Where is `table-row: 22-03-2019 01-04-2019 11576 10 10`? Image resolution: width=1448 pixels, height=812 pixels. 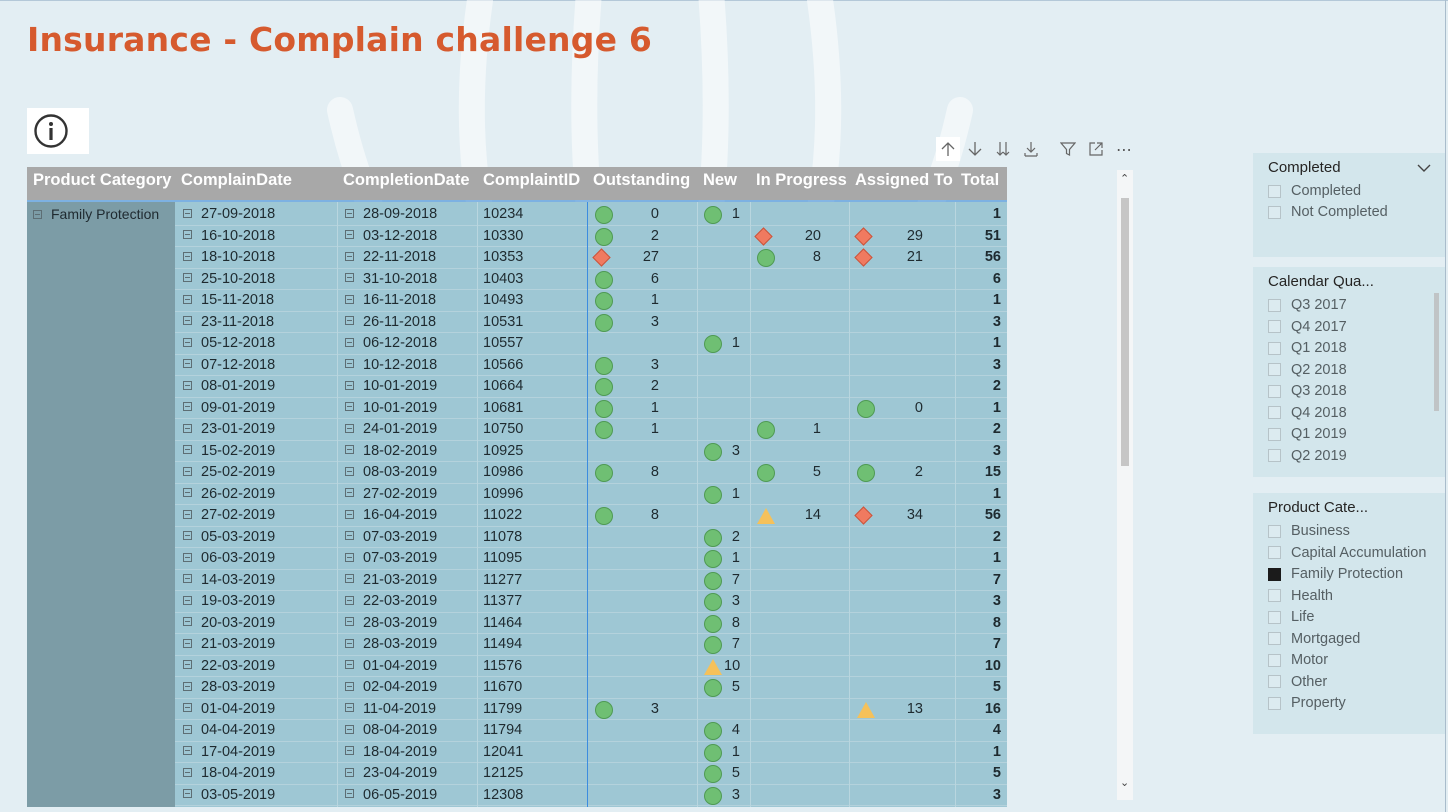
table-row: 22-03-2019 01-04-2019 11576 10 10 is located at coordinates (591, 666).